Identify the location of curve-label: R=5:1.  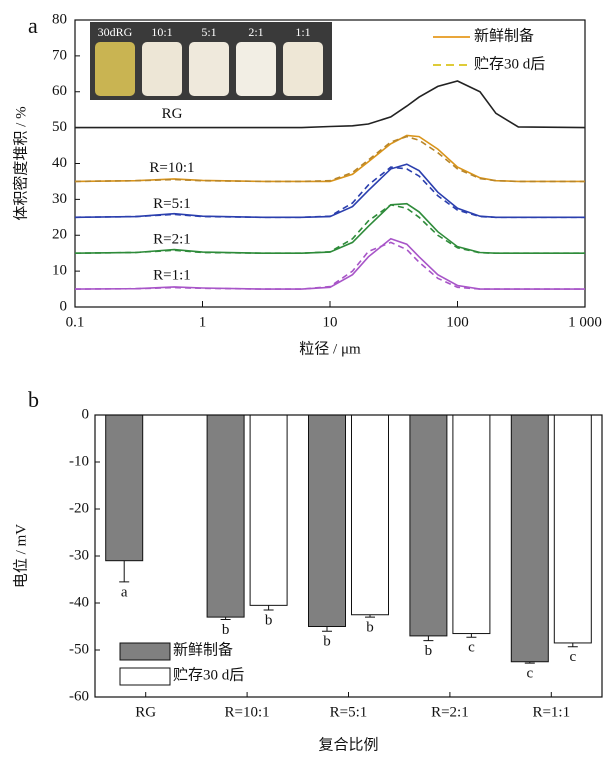
(172, 204).